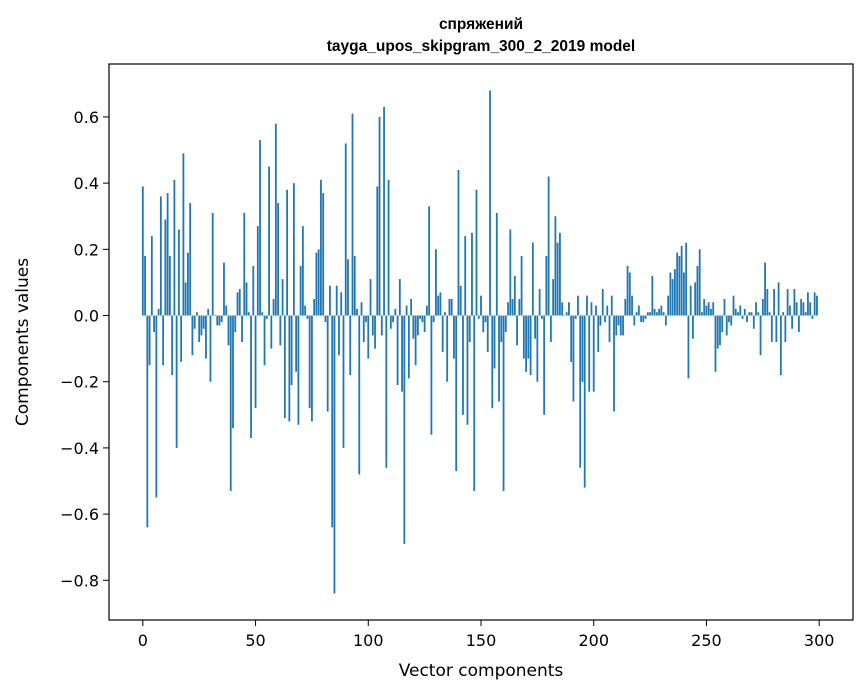 The height and width of the screenshot is (696, 867). Describe the element at coordinates (255, 640) in the screenshot. I see `x-tick-label: 50` at that location.